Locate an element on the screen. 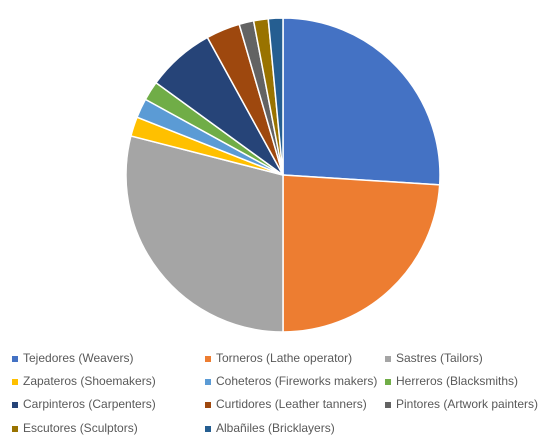 The height and width of the screenshot is (445, 550). legend-label: Herreros (Blacksmiths) is located at coordinates (457, 381).